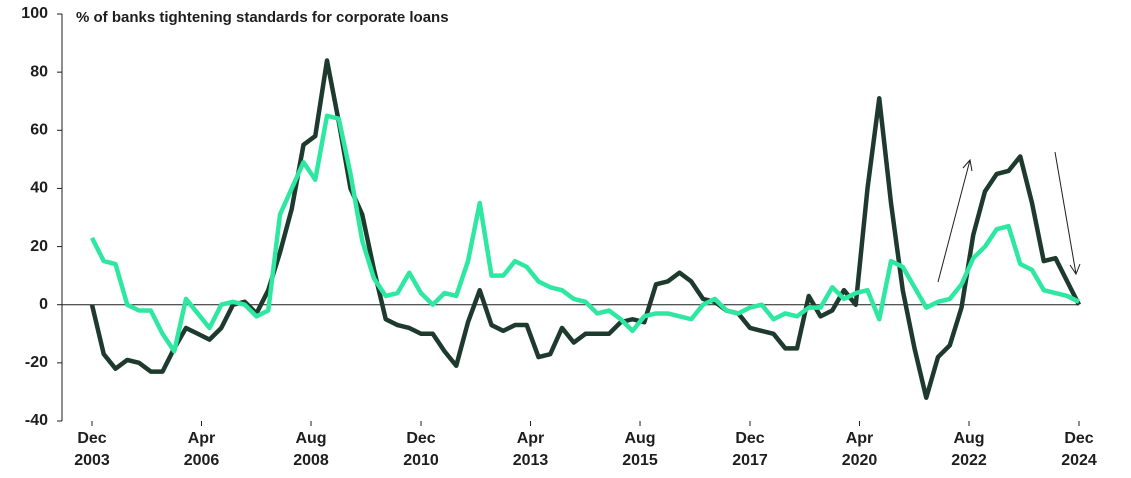 The width and height of the screenshot is (1131, 478). What do you see at coordinates (640, 449) in the screenshot?
I see `x-tick-label: Aug 2015` at bounding box center [640, 449].